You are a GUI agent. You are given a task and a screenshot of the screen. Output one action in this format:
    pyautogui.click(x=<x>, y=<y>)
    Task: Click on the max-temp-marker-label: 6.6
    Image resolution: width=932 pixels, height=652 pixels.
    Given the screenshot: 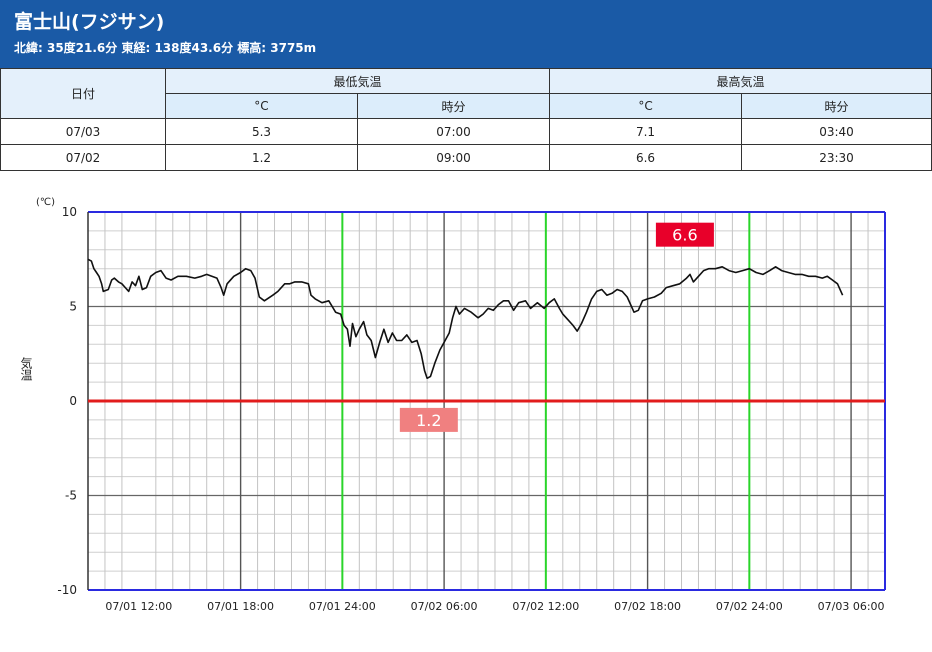 What is the action you would take?
    pyautogui.click(x=684, y=235)
    